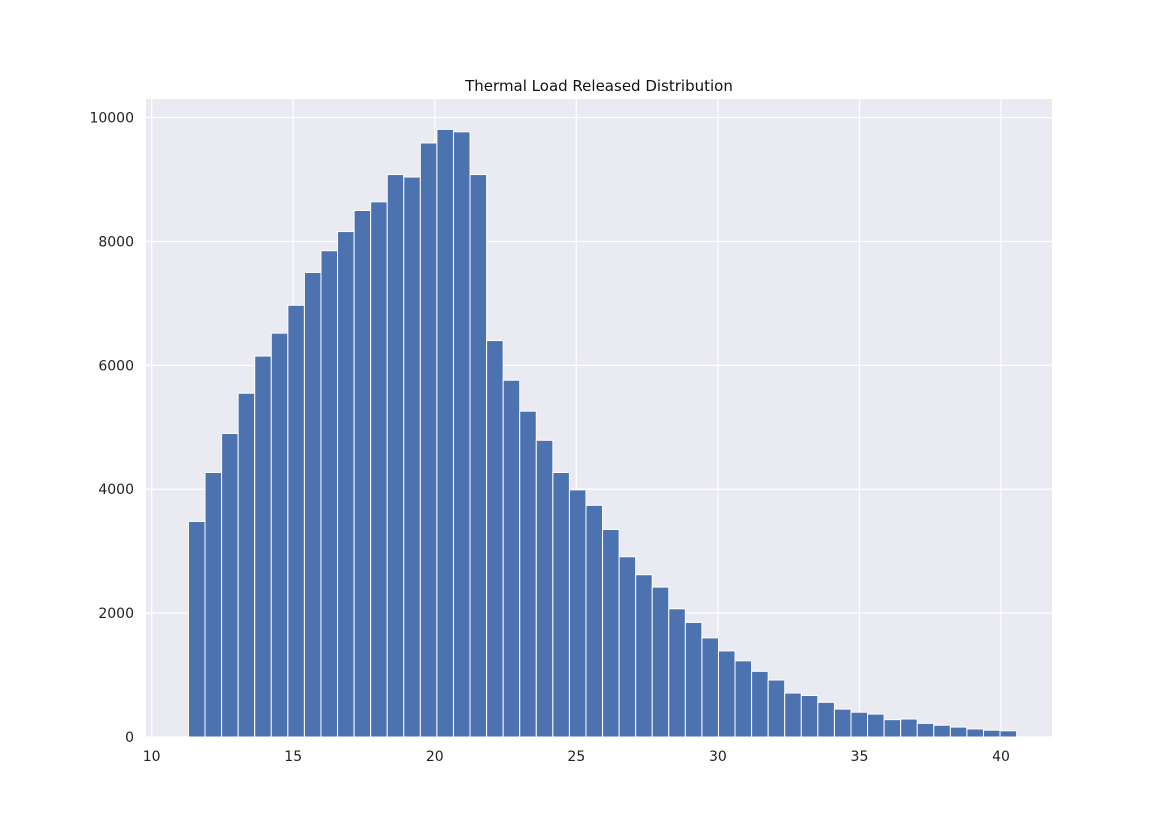 This screenshot has height=827, width=1170. I want to click on x-tick-label: 30, so click(718, 757).